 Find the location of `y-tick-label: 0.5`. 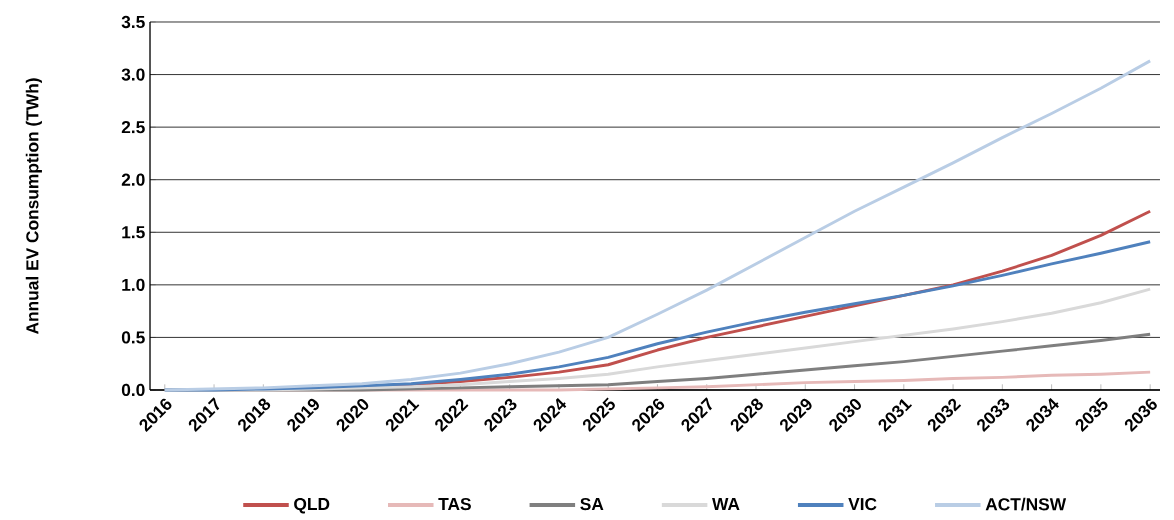

y-tick-label: 0.5 is located at coordinates (133, 337).